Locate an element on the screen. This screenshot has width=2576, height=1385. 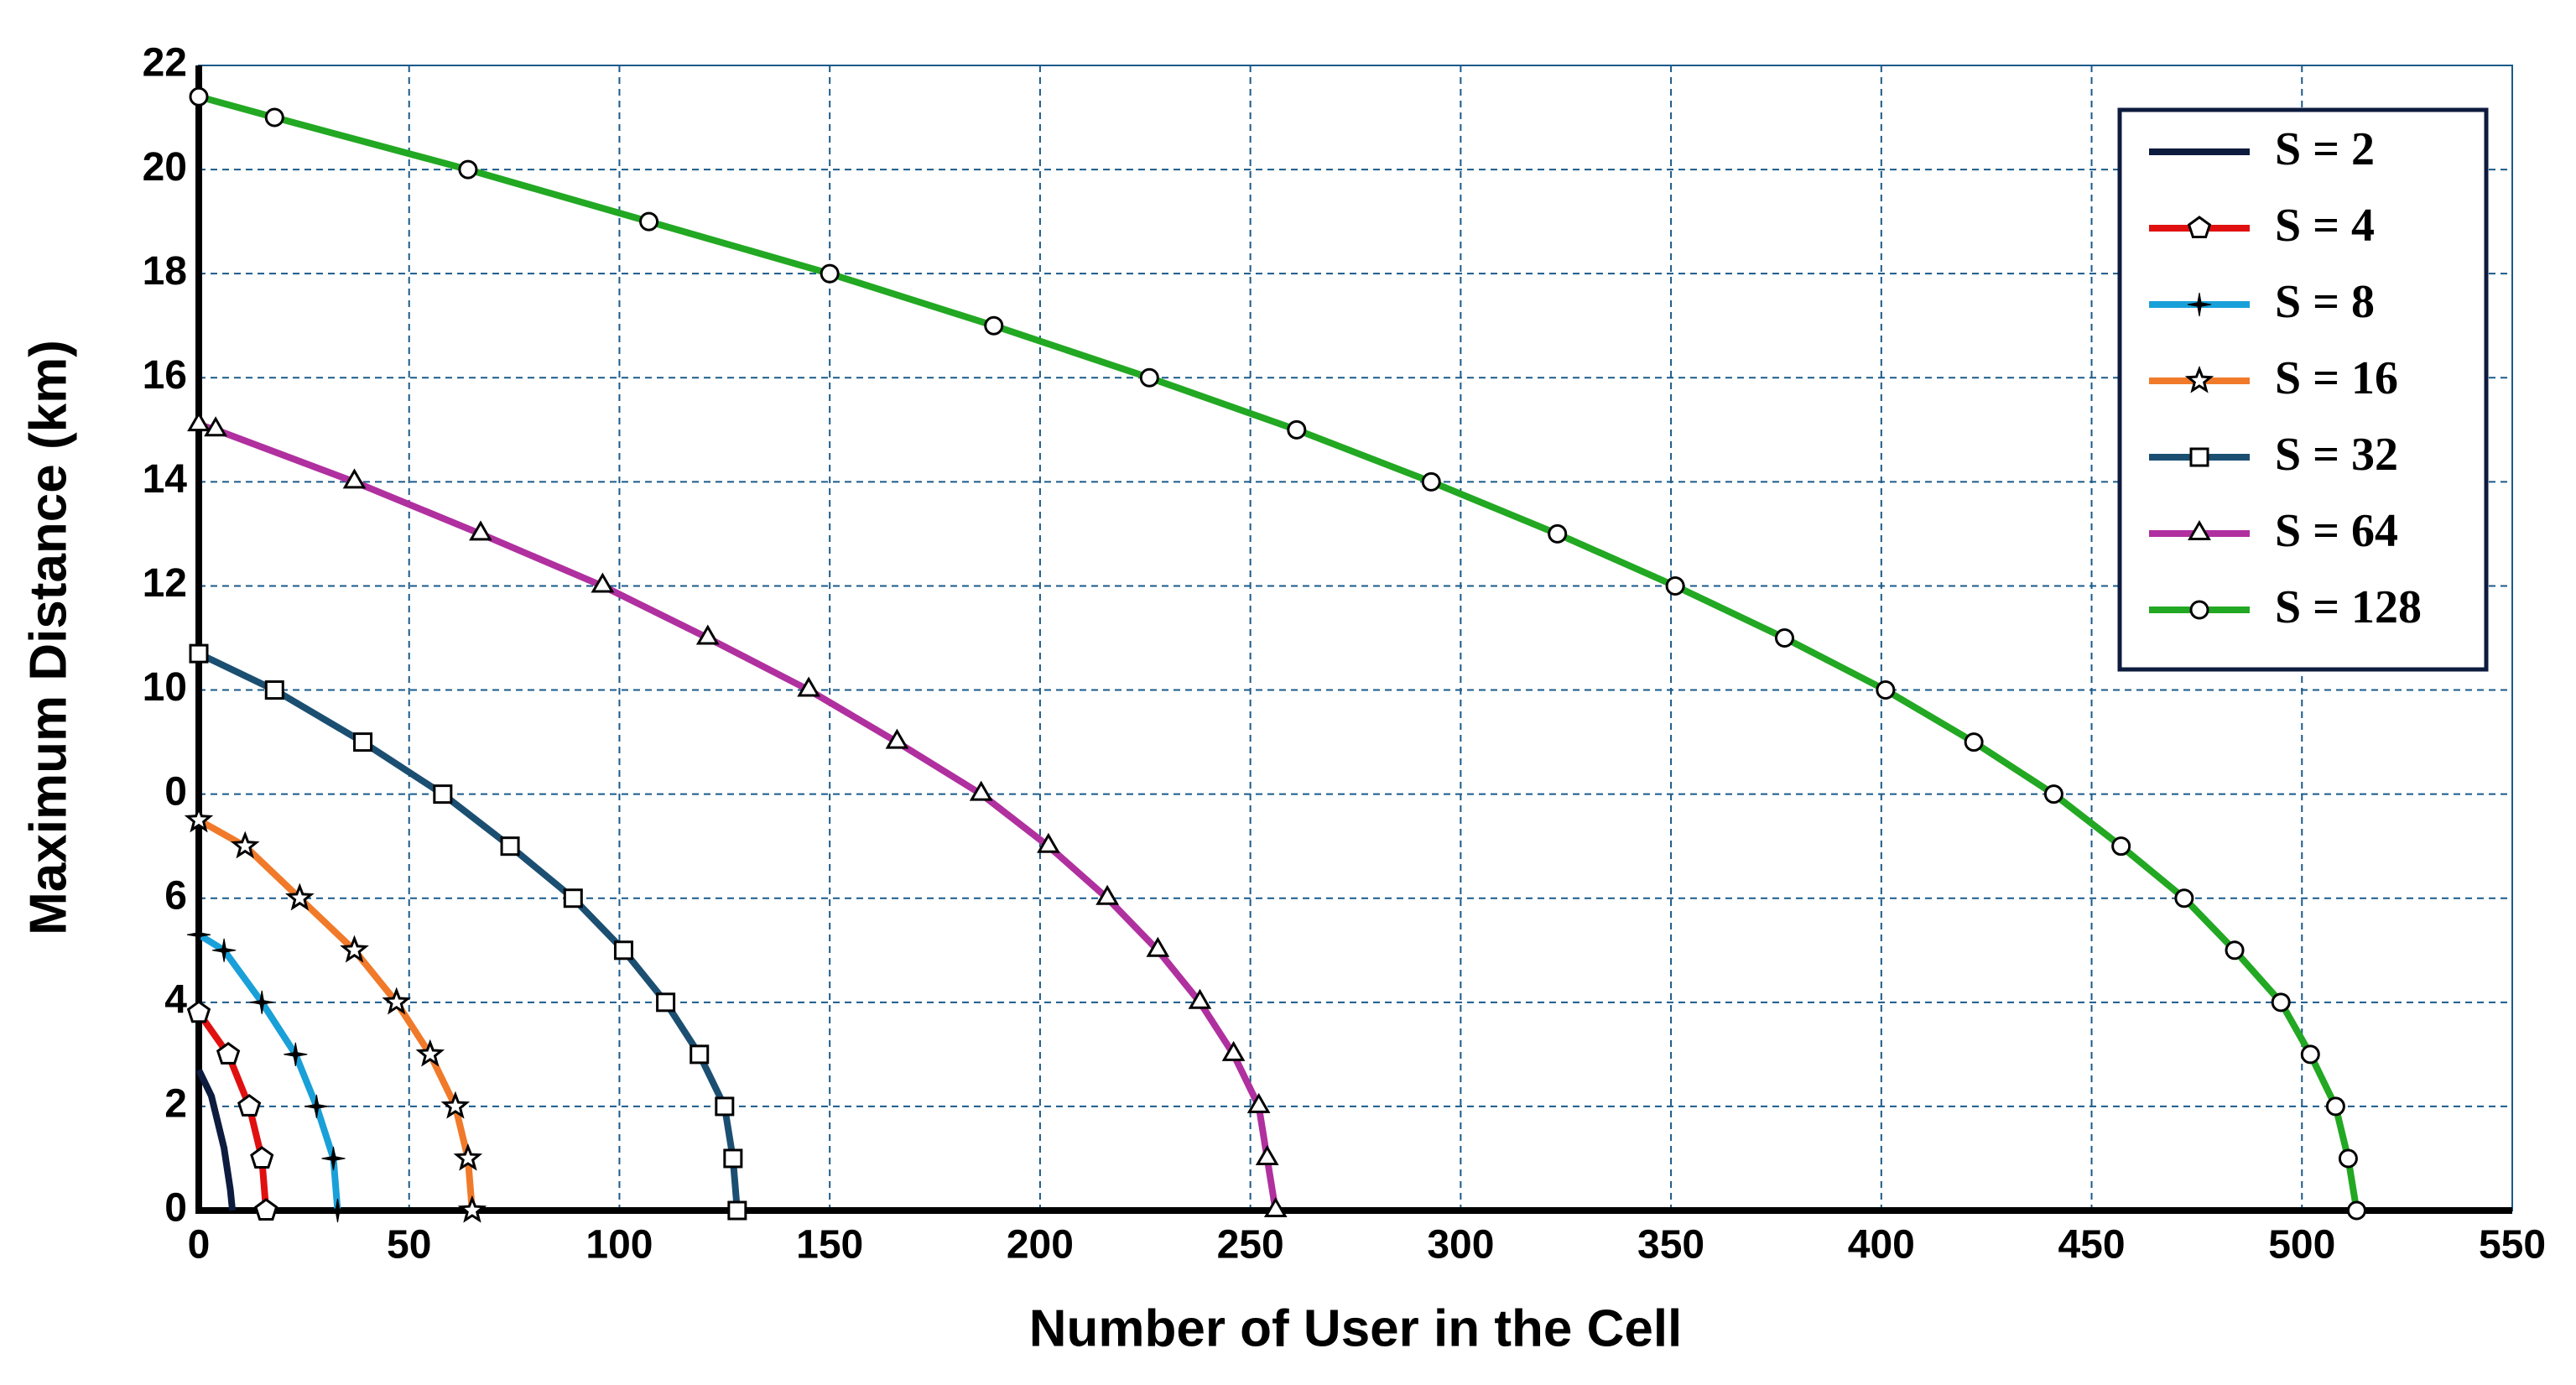
x-tick-label: 450 is located at coordinates (2091, 1245).